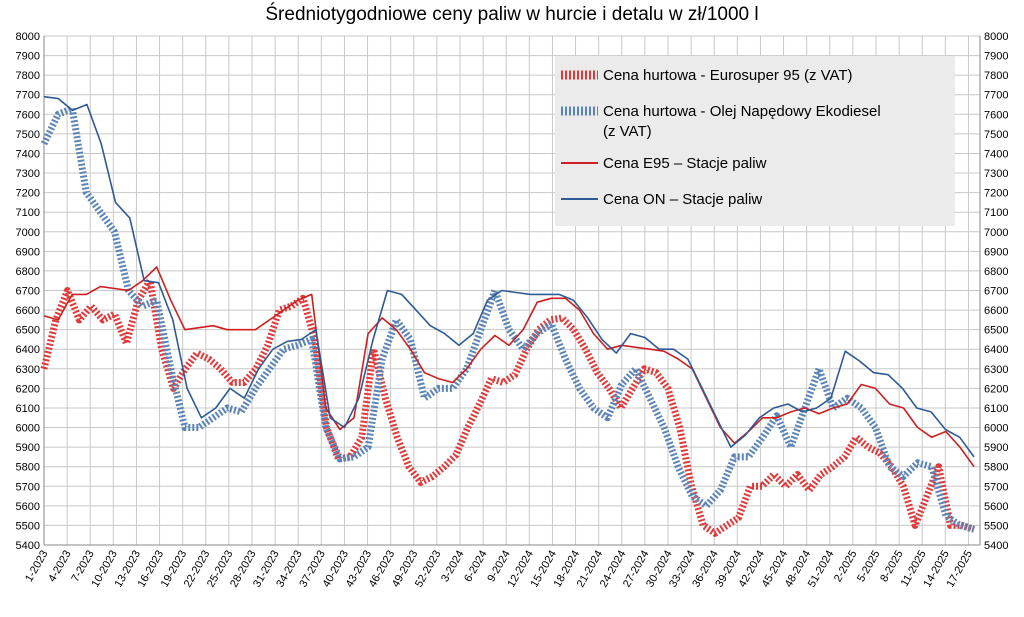 Image resolution: width=1024 pixels, height=617 pixels. Describe the element at coordinates (682, 199) in the screenshot. I see `legend-label-4: Cena ON – Stacje paliw` at that location.